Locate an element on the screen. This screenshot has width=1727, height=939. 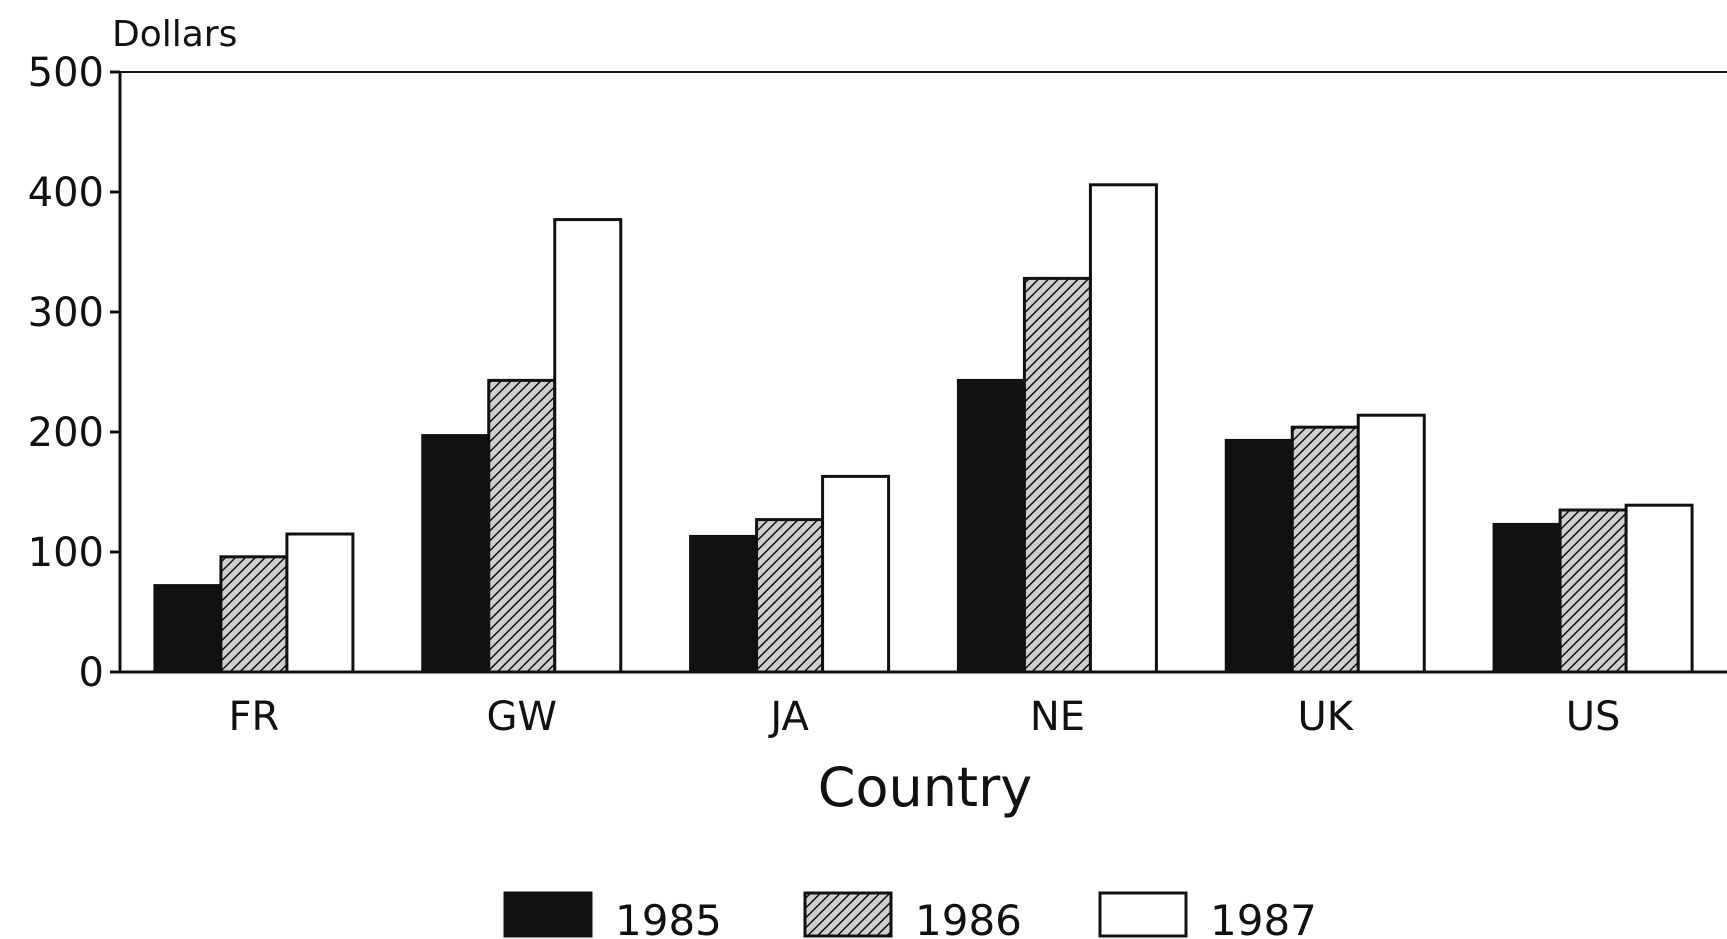
legend: 1985 1986 1987 is located at coordinates (911, 916).